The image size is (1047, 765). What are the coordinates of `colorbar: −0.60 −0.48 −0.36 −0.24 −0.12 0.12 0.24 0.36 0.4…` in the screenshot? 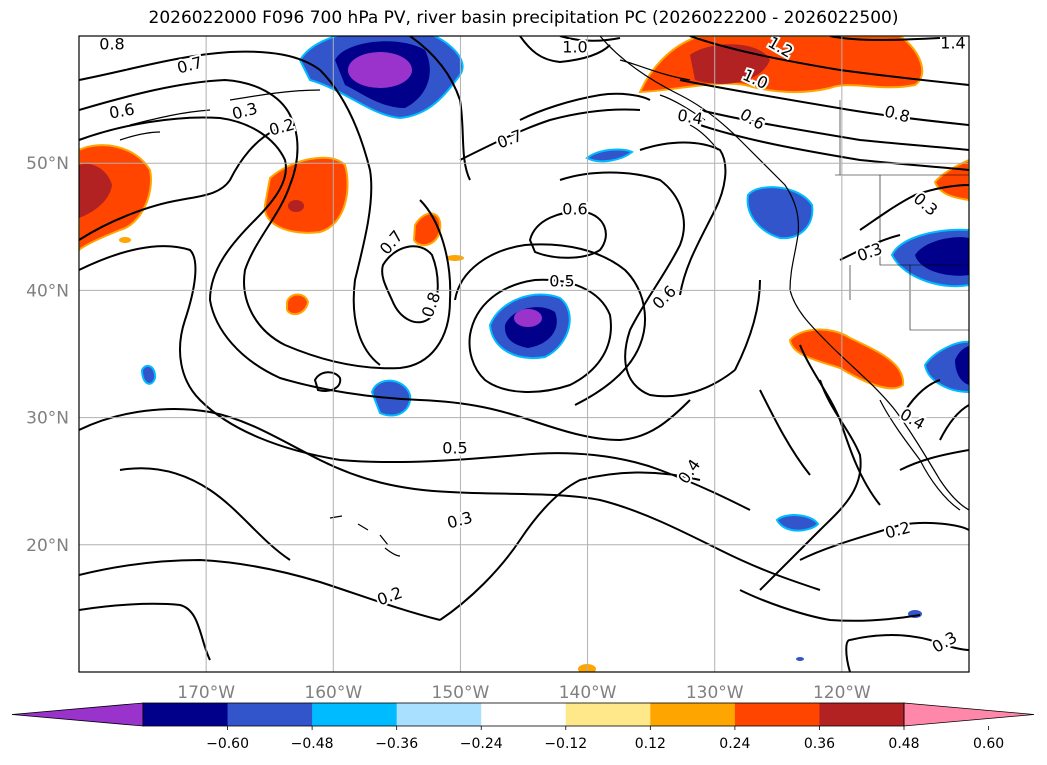 It's located at (523, 727).